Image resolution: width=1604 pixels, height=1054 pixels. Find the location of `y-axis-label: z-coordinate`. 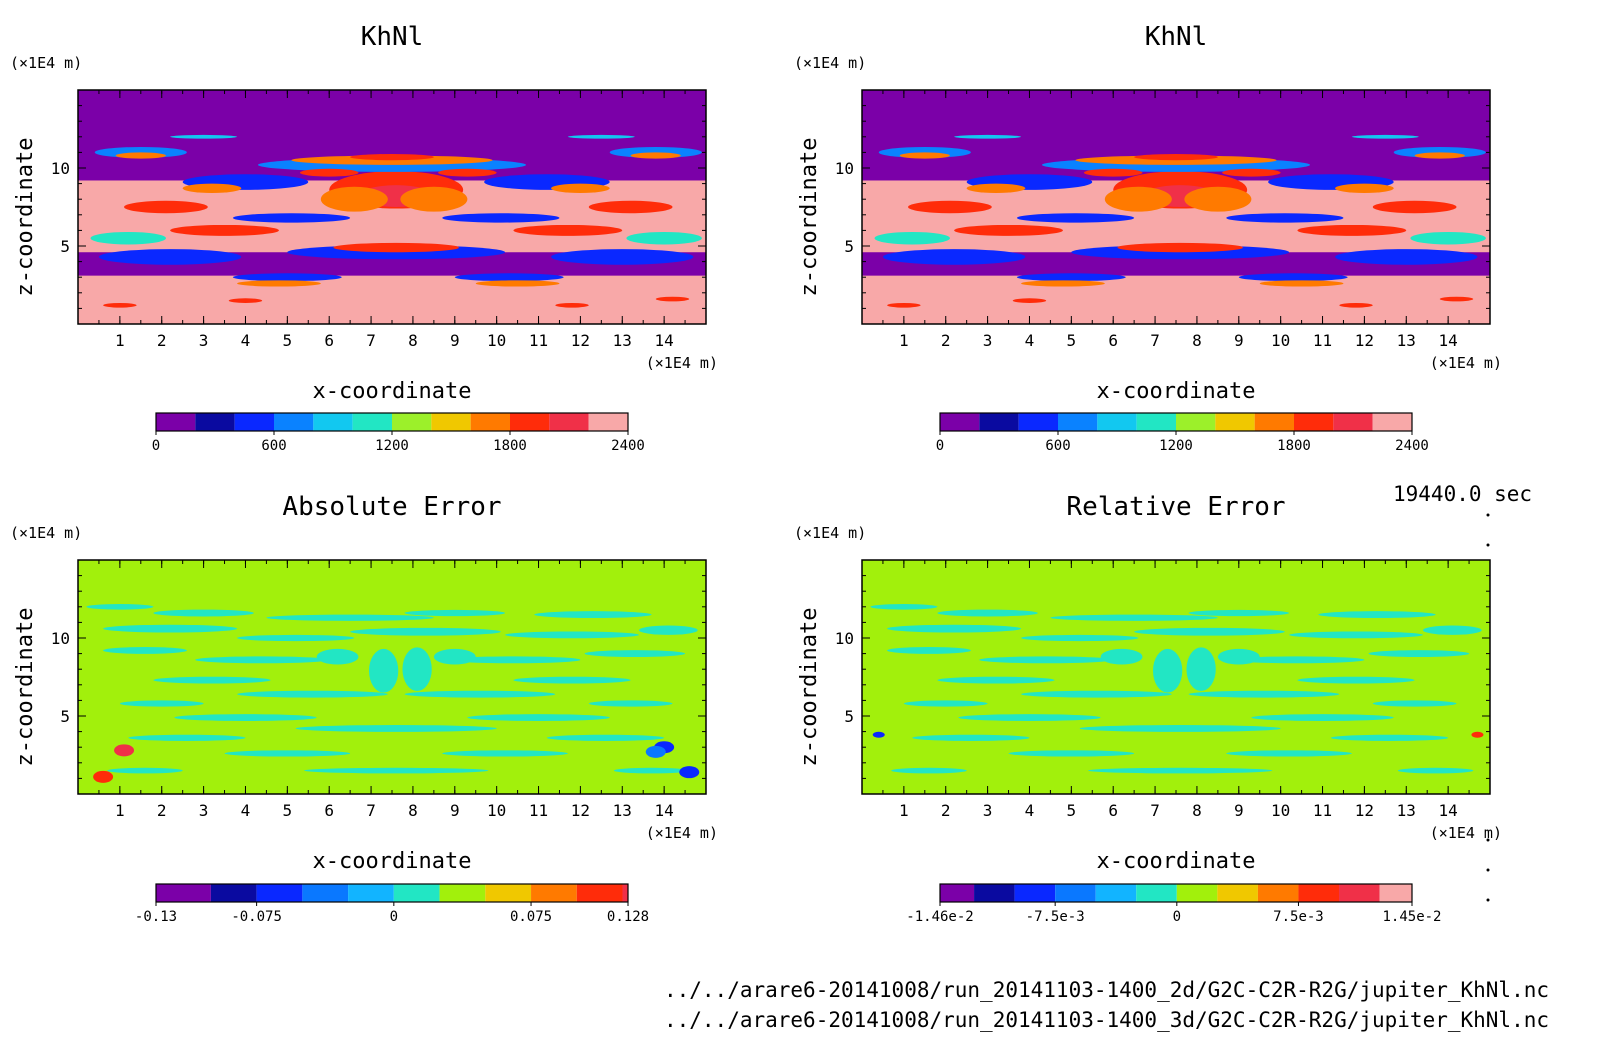

y-axis-label: z-coordinate is located at coordinates (809, 217).